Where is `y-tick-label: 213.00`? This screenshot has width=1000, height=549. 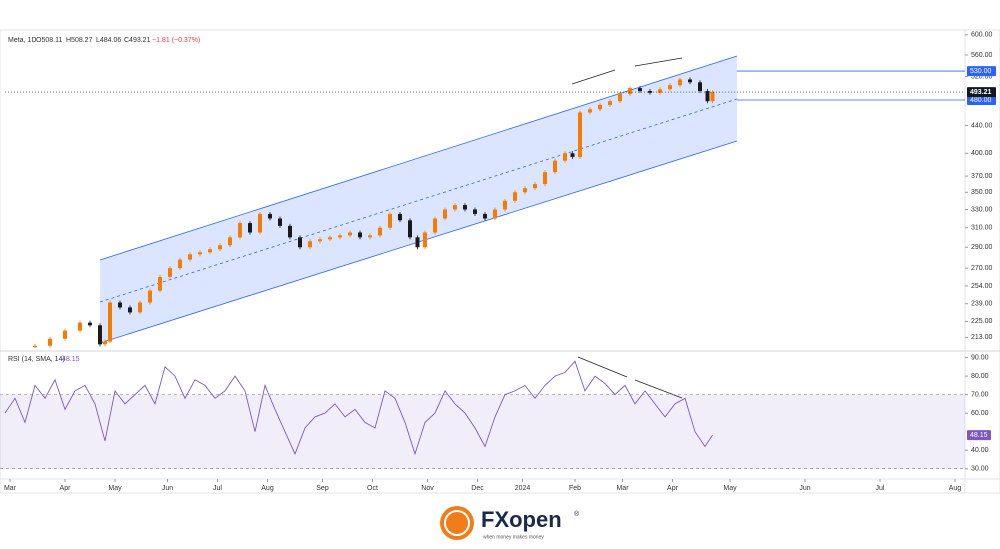
y-tick-label: 213.00 is located at coordinates (982, 337).